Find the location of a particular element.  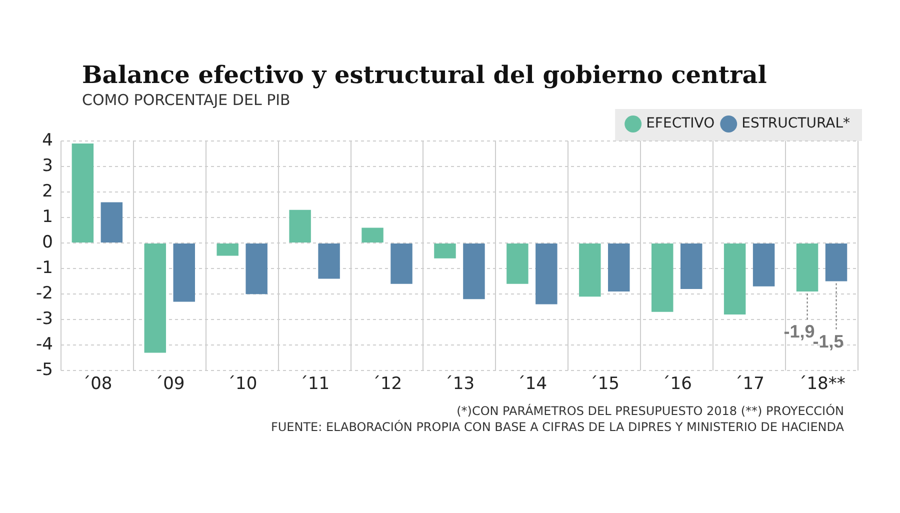

x-tick-label: ´18** is located at coordinates (822, 384).